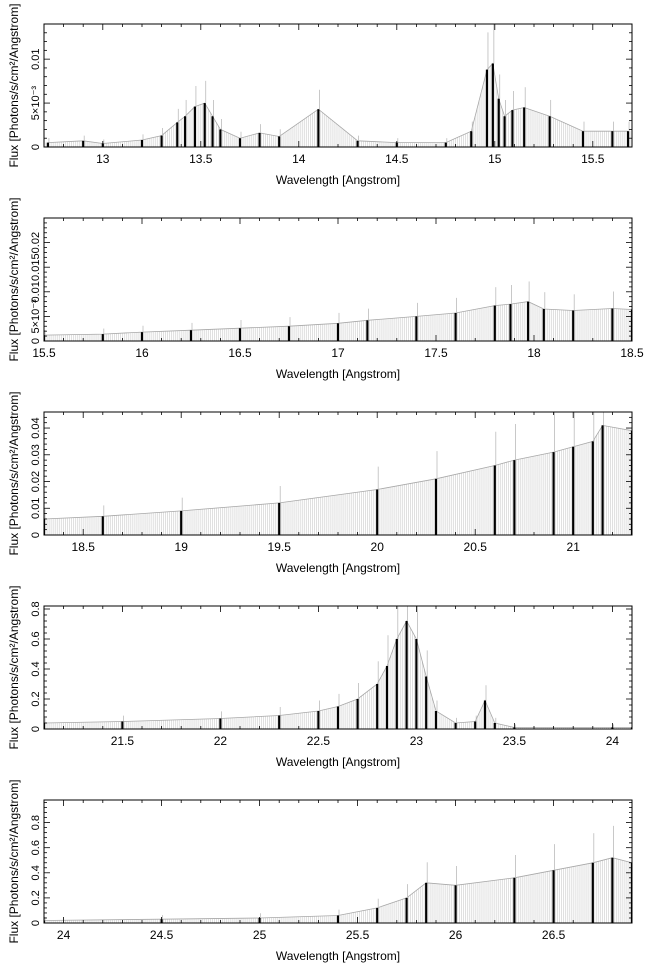 The image size is (653, 972). I want to click on x-tick-label: 21, so click(574, 547).